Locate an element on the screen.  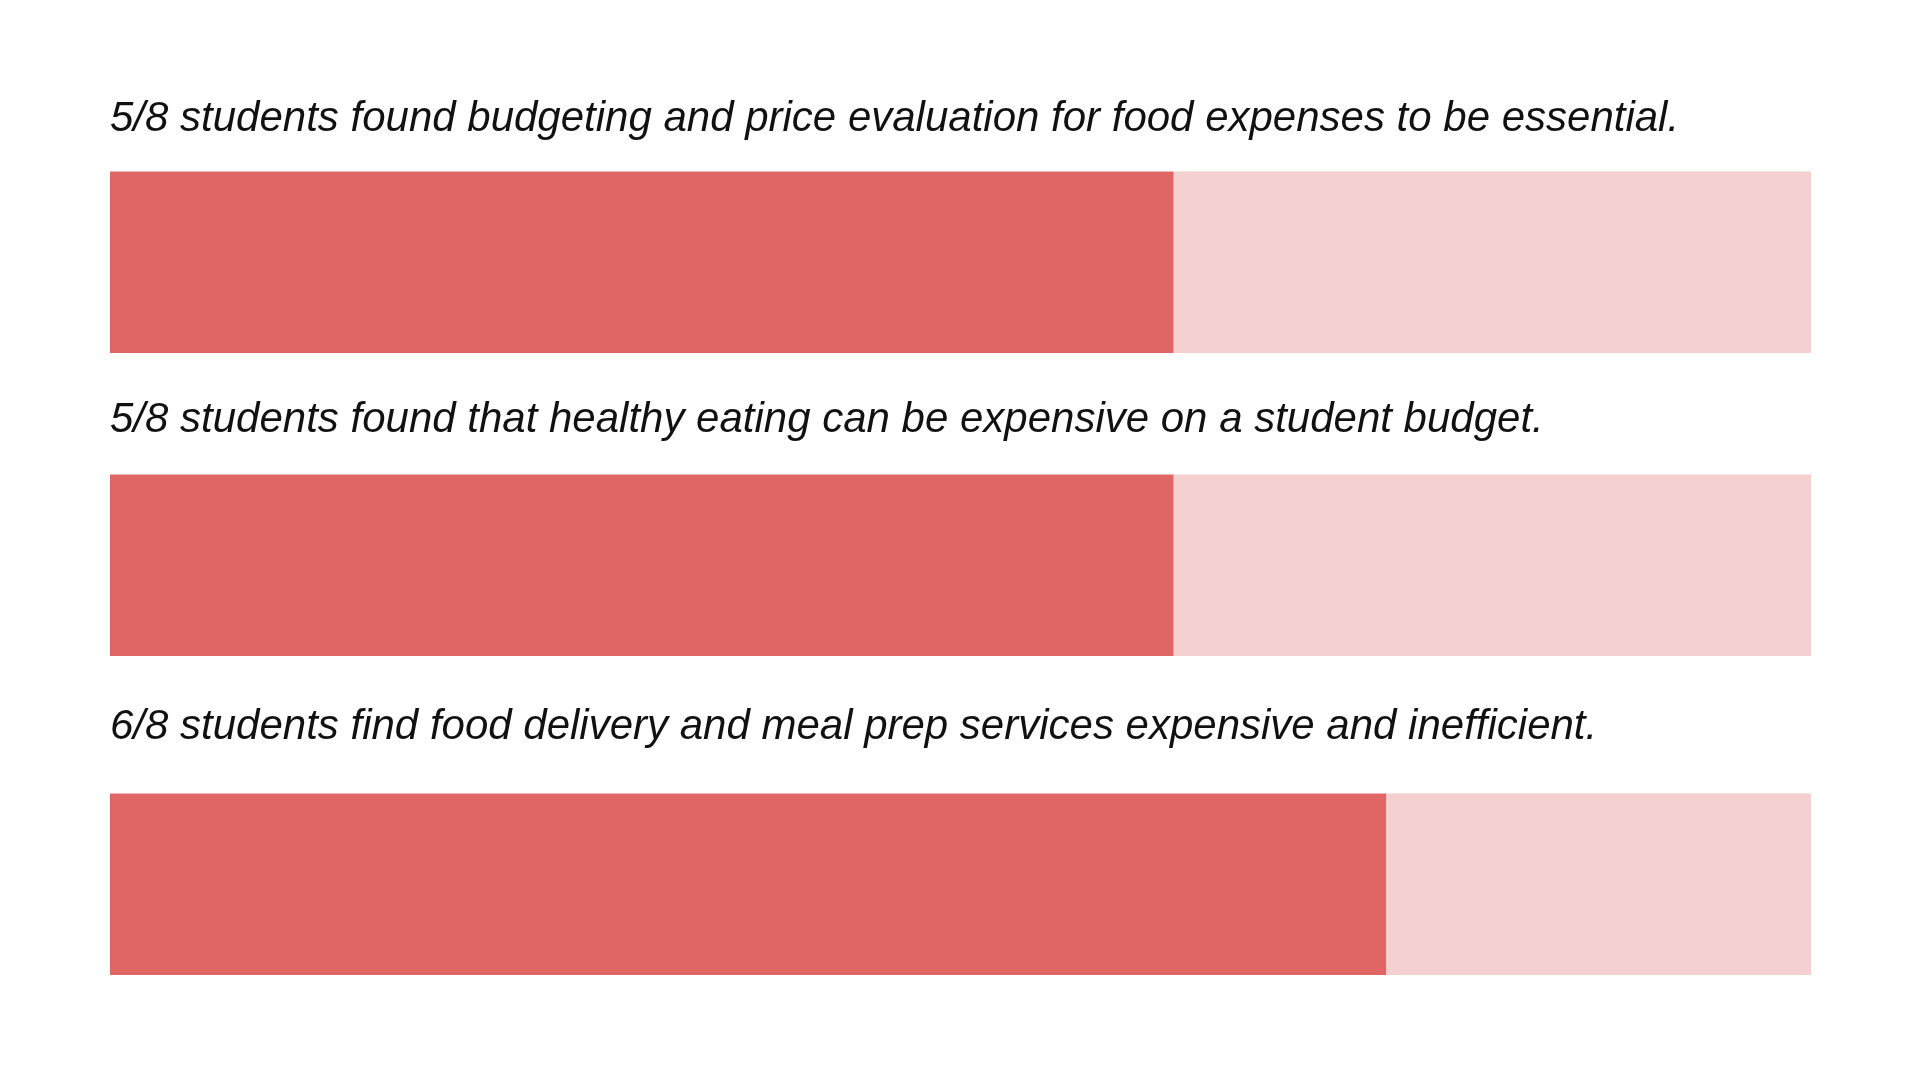
chart-title: 5/8 students found budgeting and price evaluation for food expenses to be essential. is located at coordinates (895, 116).